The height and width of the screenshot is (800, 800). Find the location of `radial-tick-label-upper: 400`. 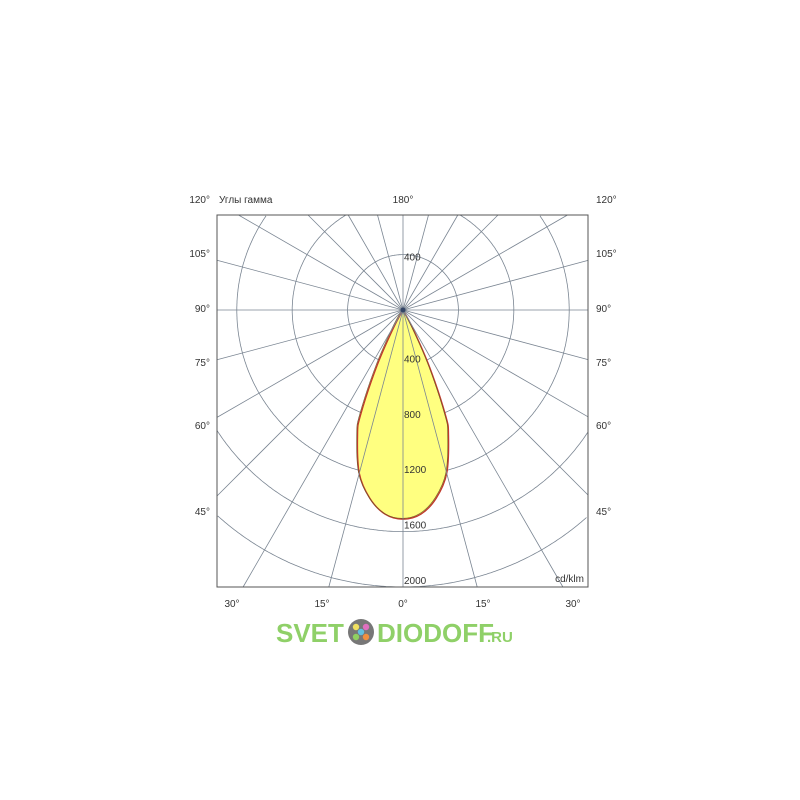

radial-tick-label-upper: 400 is located at coordinates (412, 258).